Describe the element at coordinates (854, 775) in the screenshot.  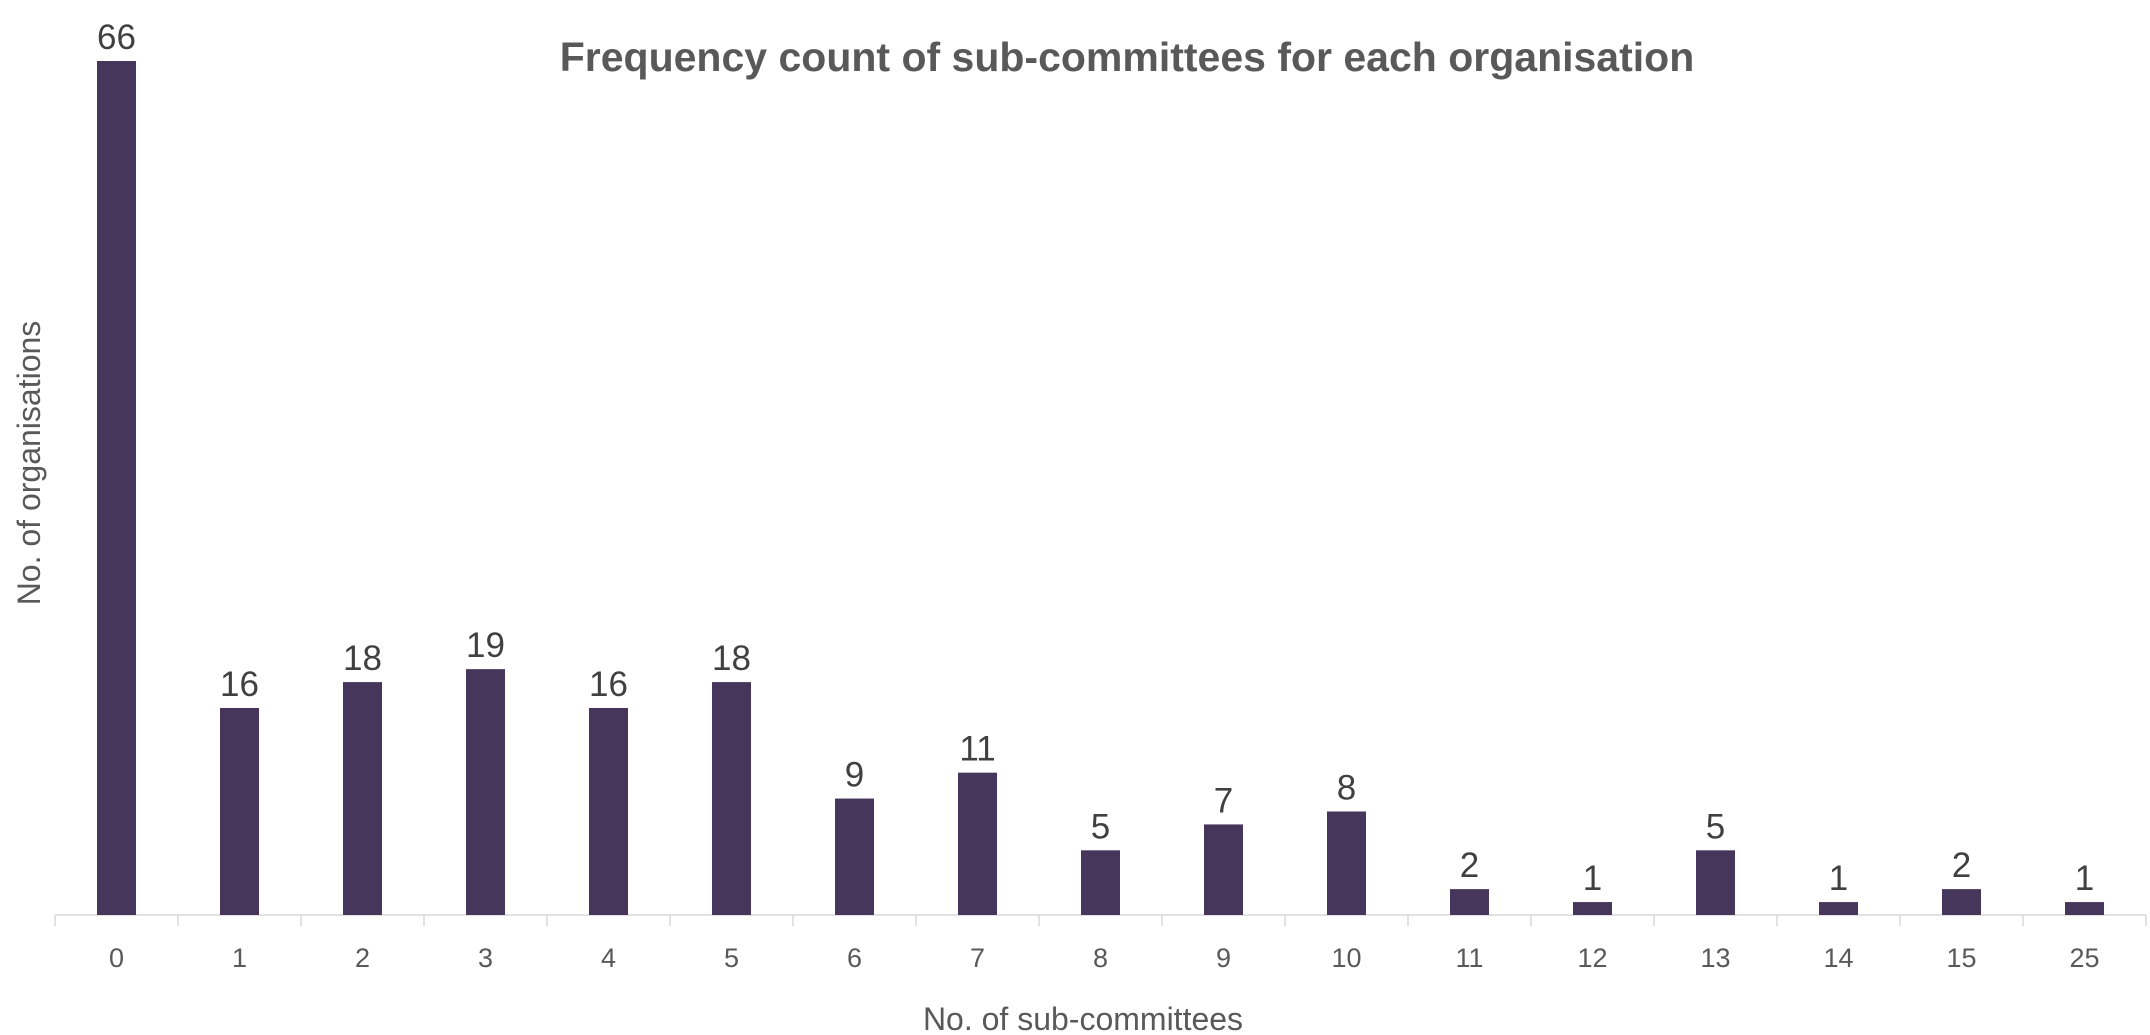
I see `data-label: 9` at that location.